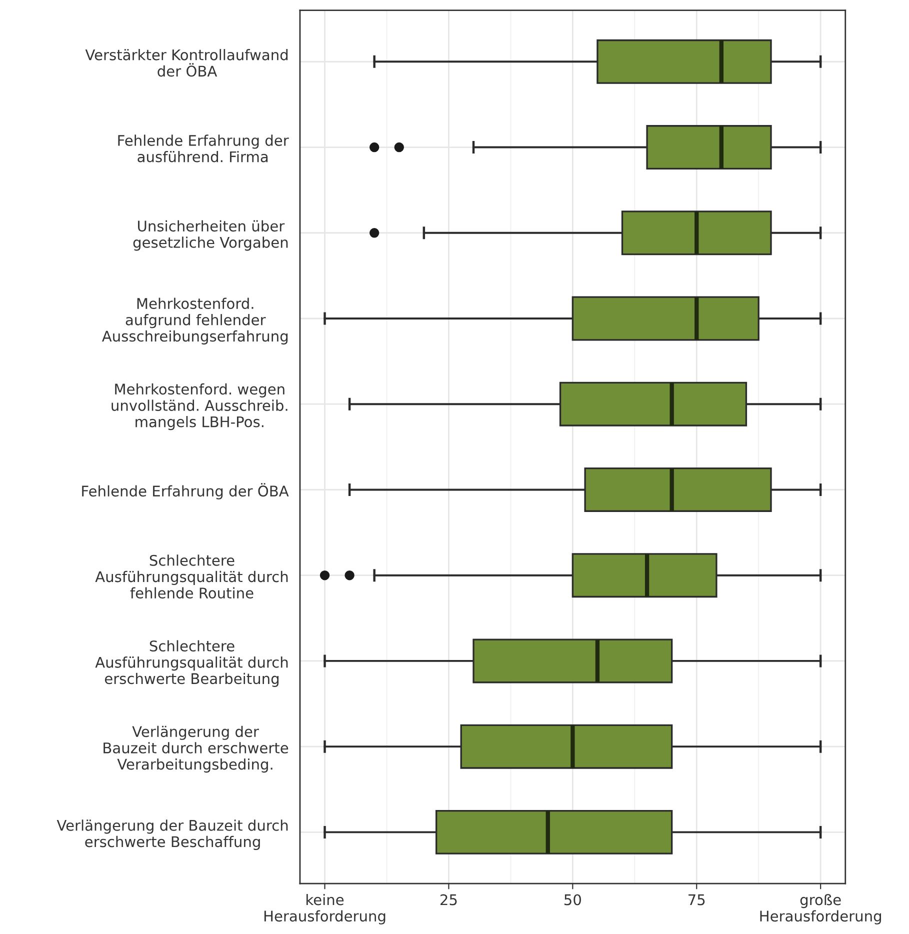  Describe the element at coordinates (195, 321) in the screenshot. I see `y-tick-label: Mehrkostenford. aufgrund fehlender Ausschreibungserfahrung` at that location.